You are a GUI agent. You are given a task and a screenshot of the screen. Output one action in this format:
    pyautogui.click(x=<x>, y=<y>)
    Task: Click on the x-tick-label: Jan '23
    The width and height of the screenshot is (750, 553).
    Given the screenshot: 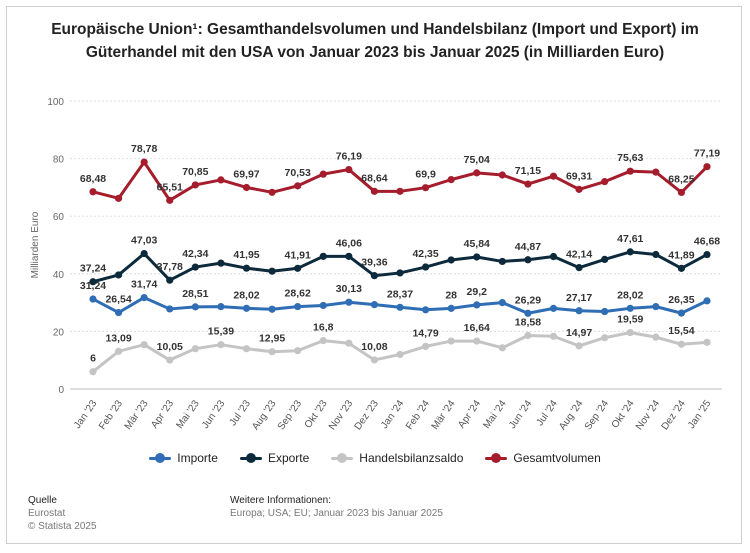 What is the action you would take?
    pyautogui.click(x=86, y=414)
    